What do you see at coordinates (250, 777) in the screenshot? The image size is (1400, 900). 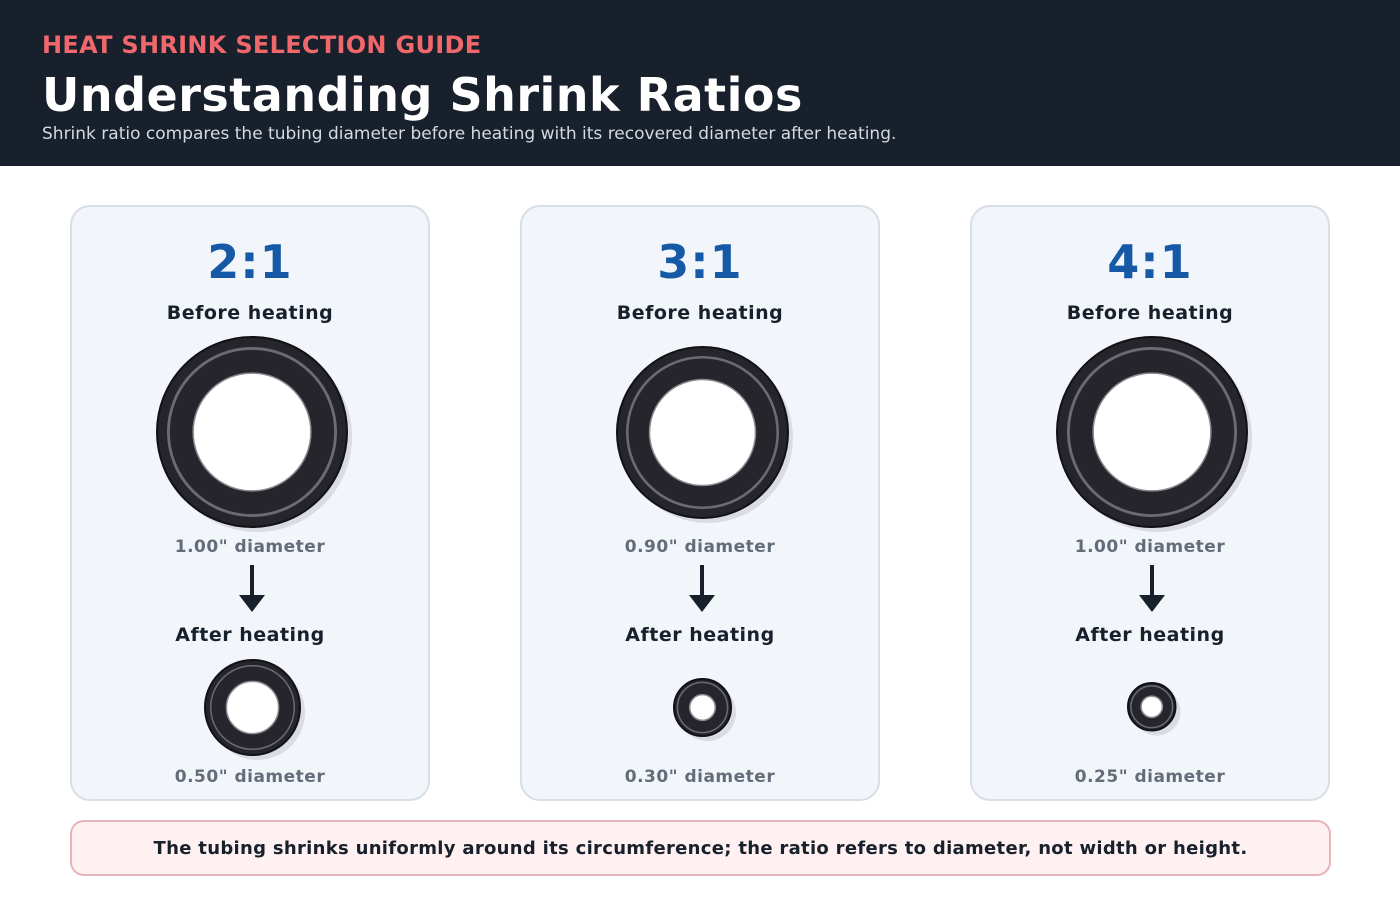 I see `after-diameter: 0.50" diameter` at bounding box center [250, 777].